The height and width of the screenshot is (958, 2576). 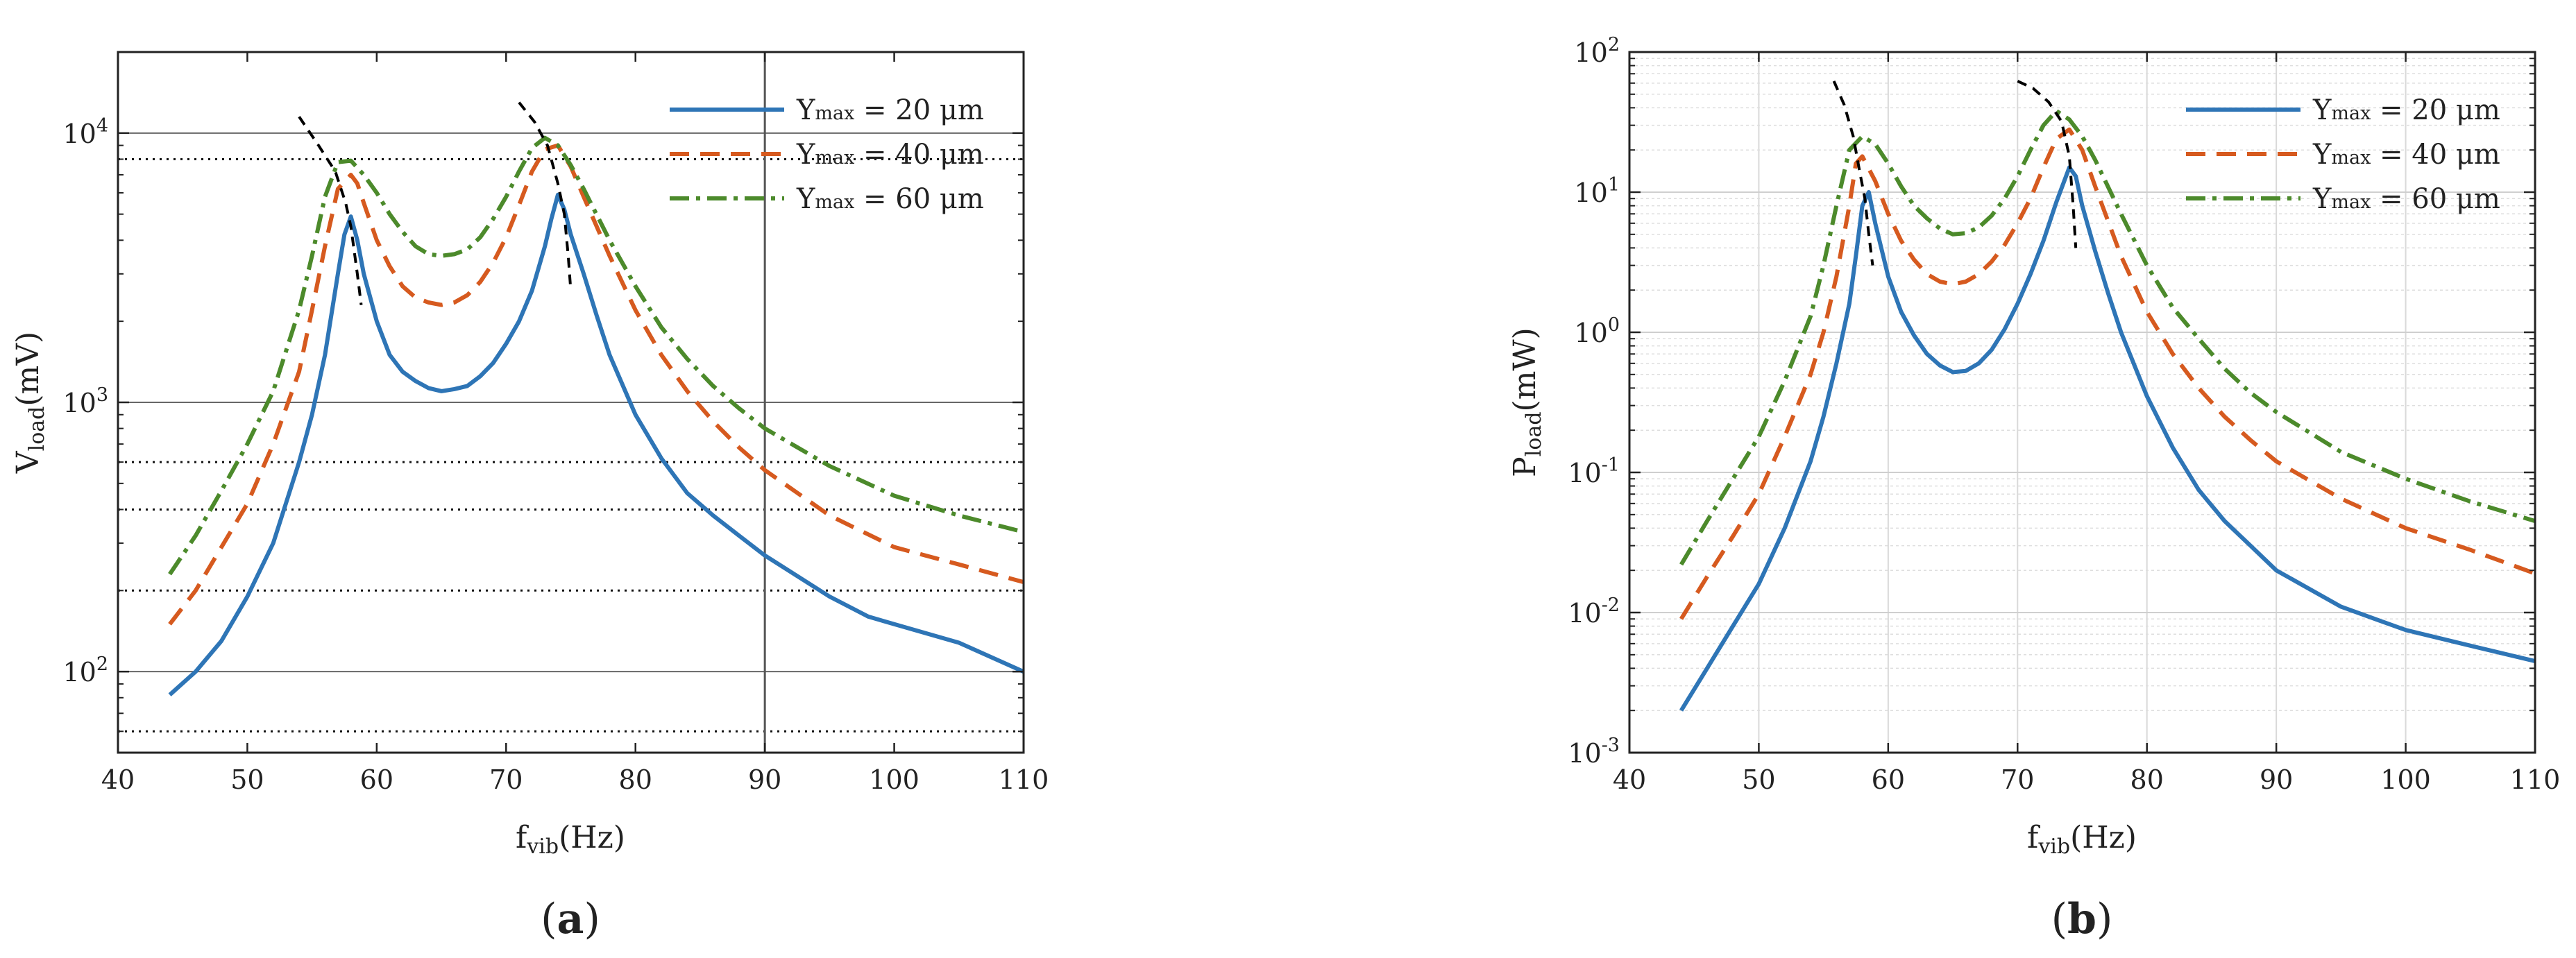 I want to click on y-tick-label: 10⁴, so click(x=85, y=132).